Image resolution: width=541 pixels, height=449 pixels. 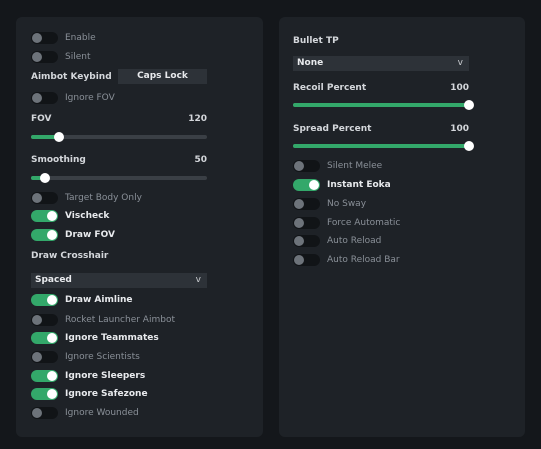 I want to click on instant-eoka-toggle, so click(x=306, y=185).